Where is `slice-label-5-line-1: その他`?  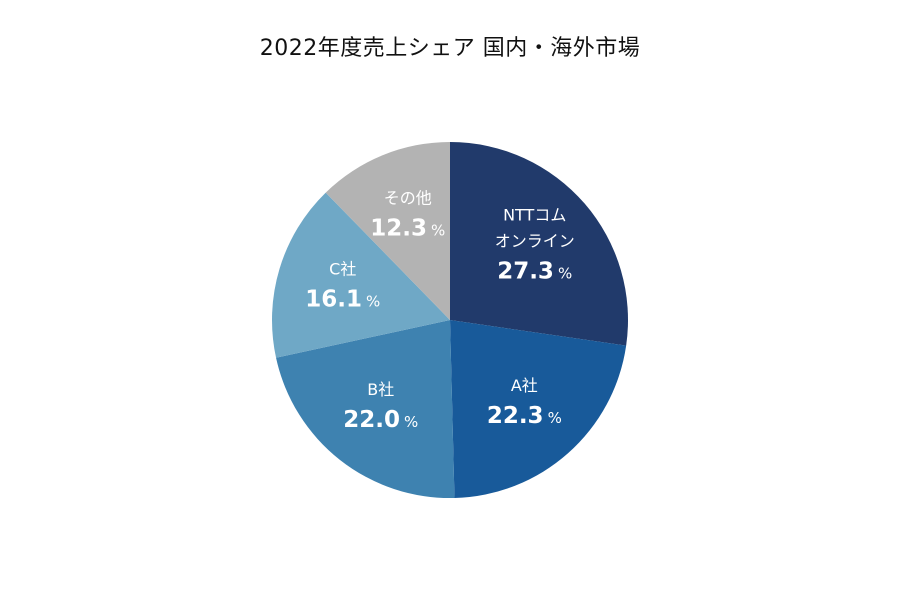 slice-label-5-line-1: その他 is located at coordinates (408, 197).